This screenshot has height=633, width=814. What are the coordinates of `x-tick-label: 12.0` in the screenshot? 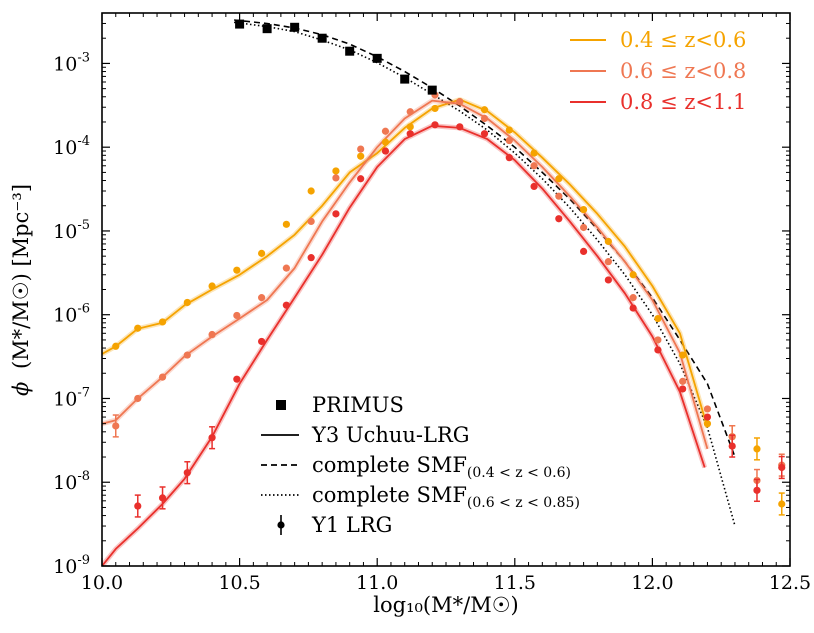 It's located at (652, 583).